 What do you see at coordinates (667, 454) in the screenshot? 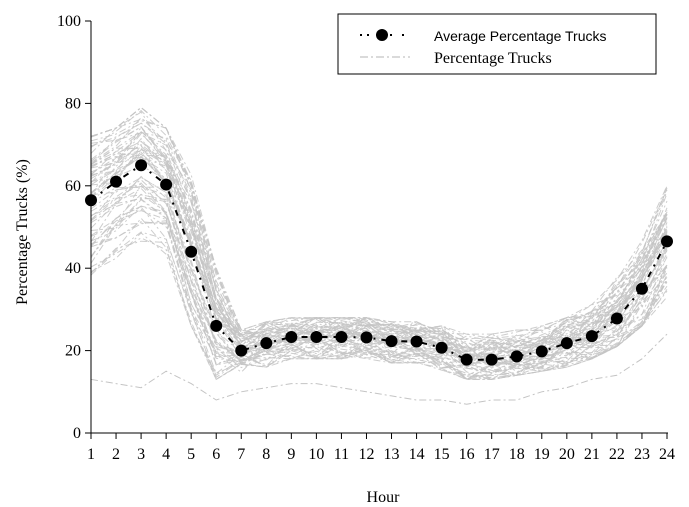
I see `x-tick-label: 24` at bounding box center [667, 454].